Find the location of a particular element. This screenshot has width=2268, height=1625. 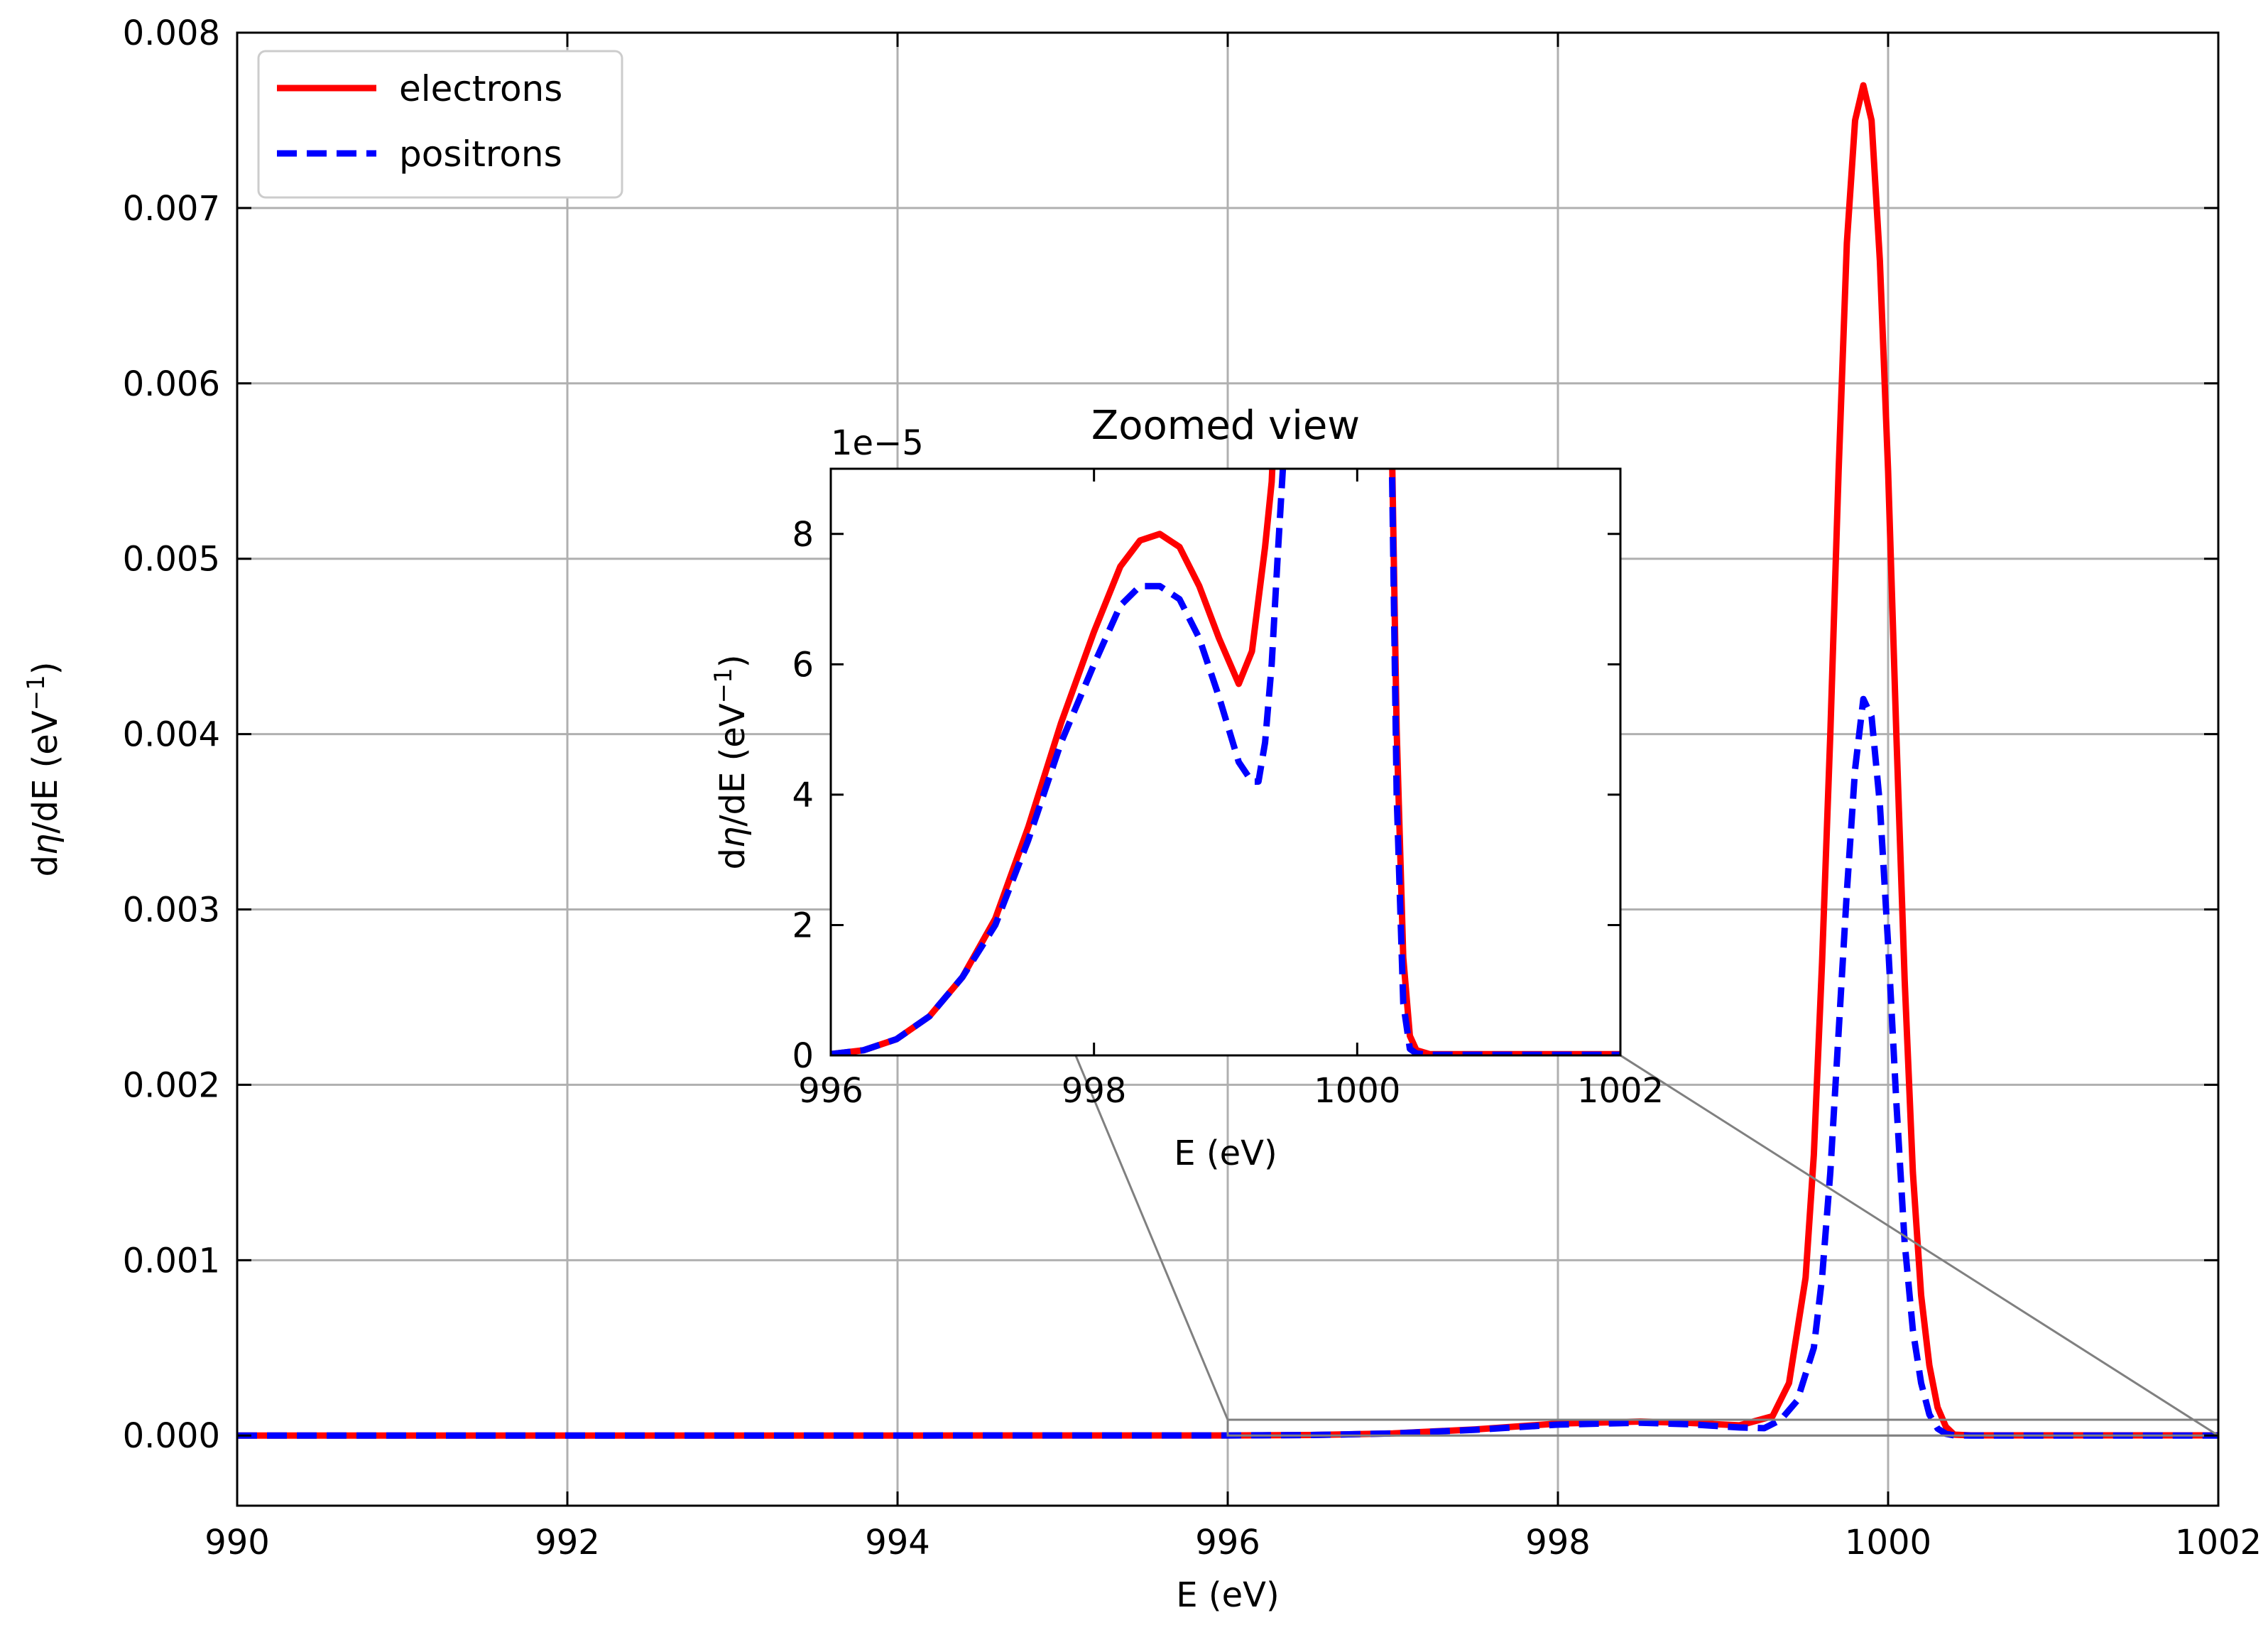

inset-background is located at coordinates (1225, 762).